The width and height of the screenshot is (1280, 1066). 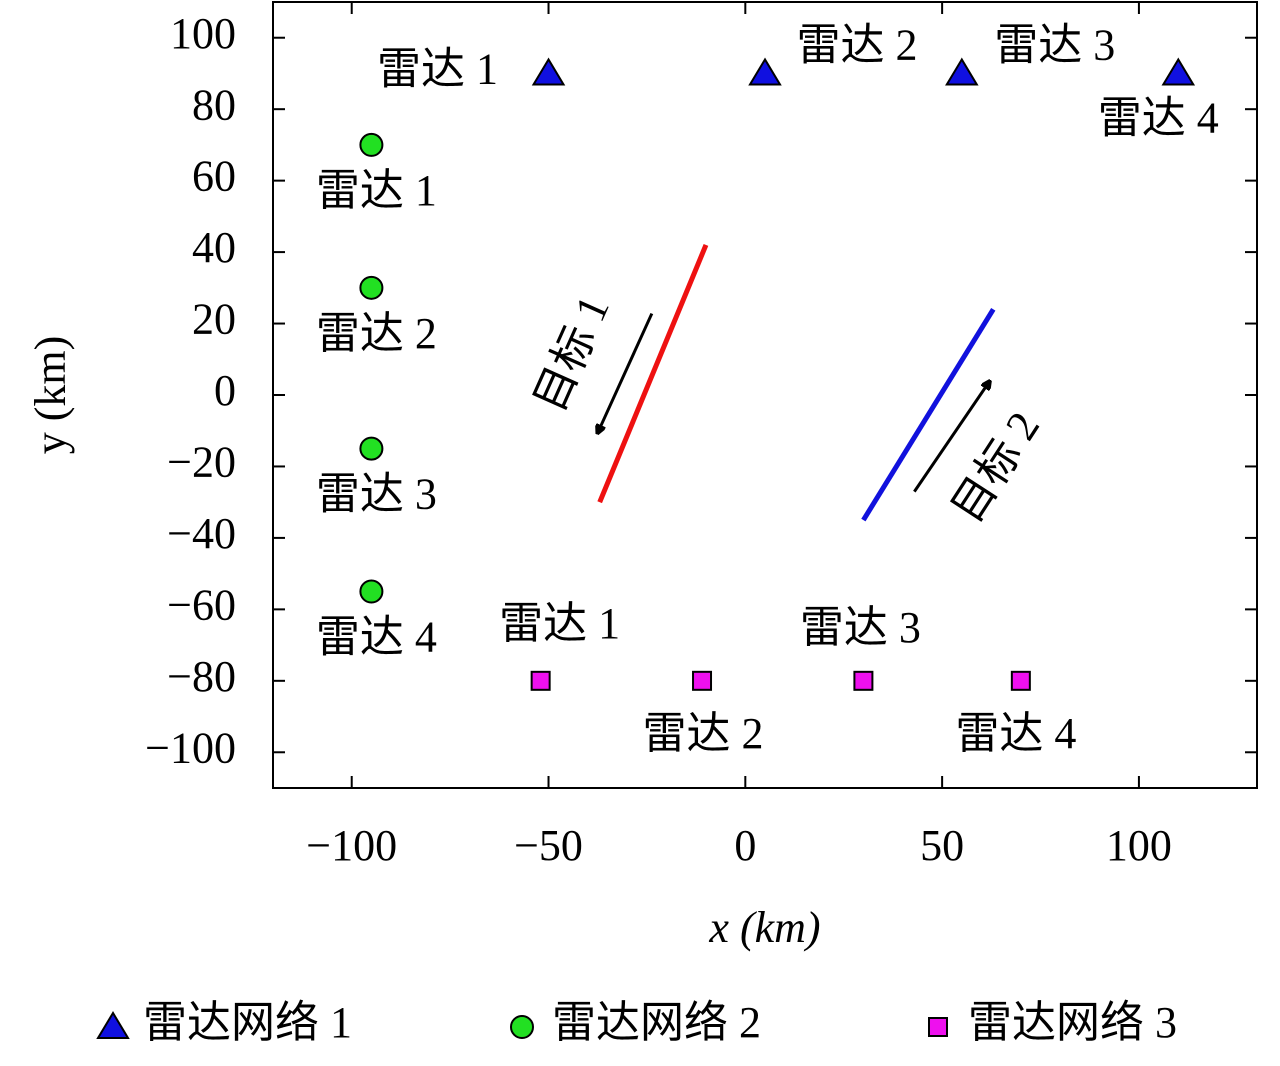 What do you see at coordinates (214, 319) in the screenshot?
I see `y-tick-label: 20` at bounding box center [214, 319].